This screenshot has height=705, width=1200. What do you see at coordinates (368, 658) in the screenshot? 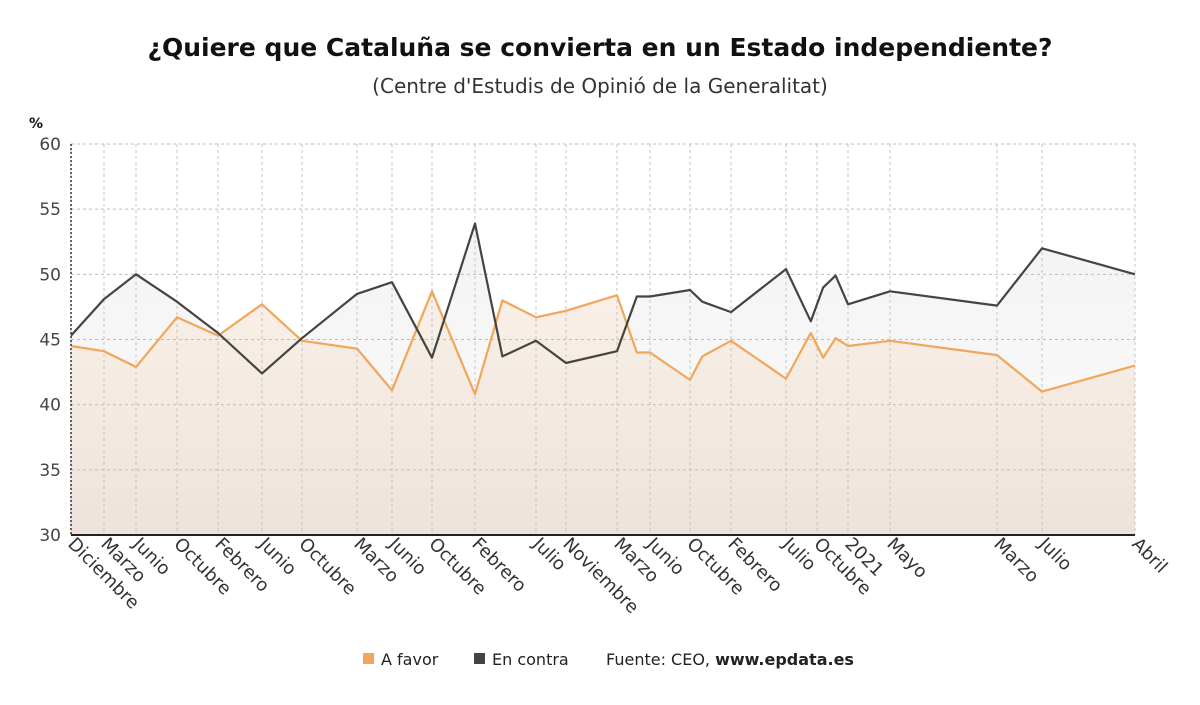
I see `legend-swatch-a-favor` at bounding box center [368, 658].